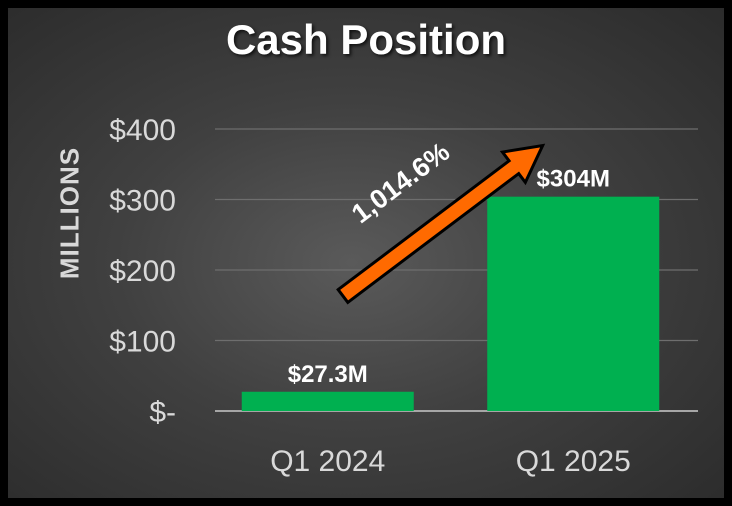 Image resolution: width=732 pixels, height=506 pixels. What do you see at coordinates (573, 461) in the screenshot?
I see `category-label: Q1 2025` at bounding box center [573, 461].